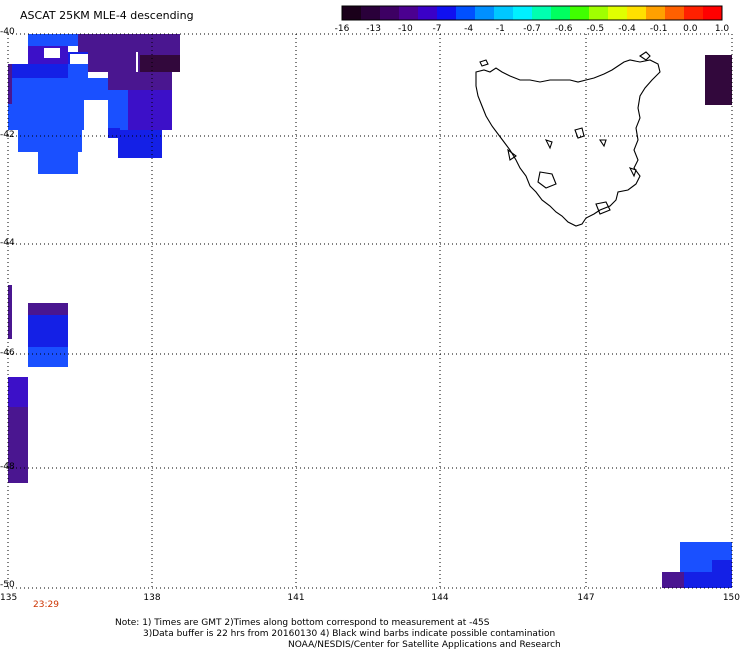 The height and width of the screenshot is (650, 740). Describe the element at coordinates (568, 139) in the screenshot. I see `tasmania-coastline` at that location.